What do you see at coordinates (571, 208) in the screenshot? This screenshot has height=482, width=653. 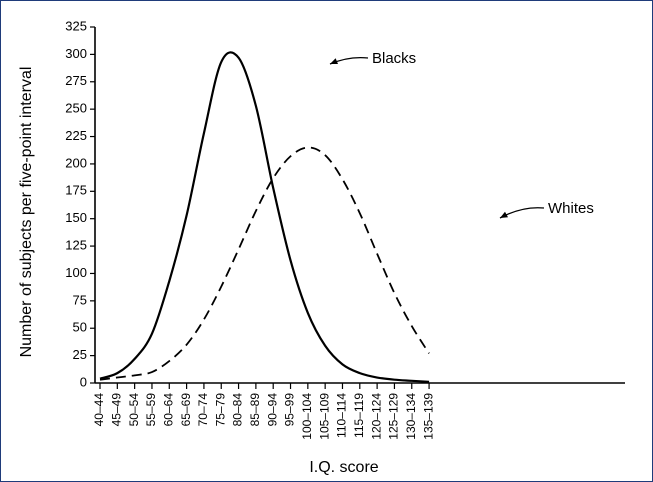 I see `annotation-whites: Whites` at bounding box center [571, 208].